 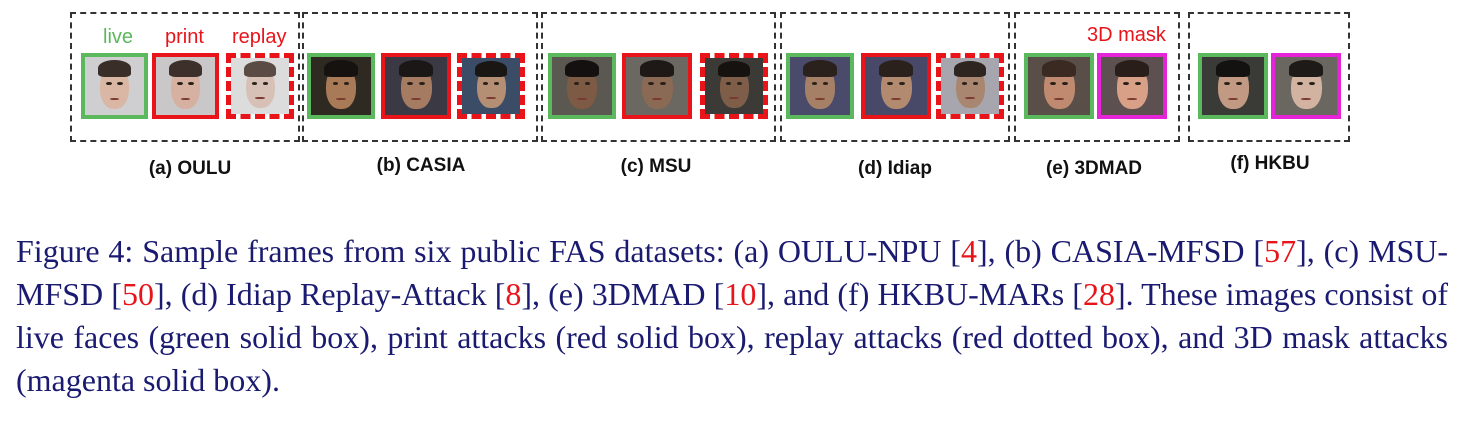 I want to click on face-3dmad-live, so click(x=1059, y=86).